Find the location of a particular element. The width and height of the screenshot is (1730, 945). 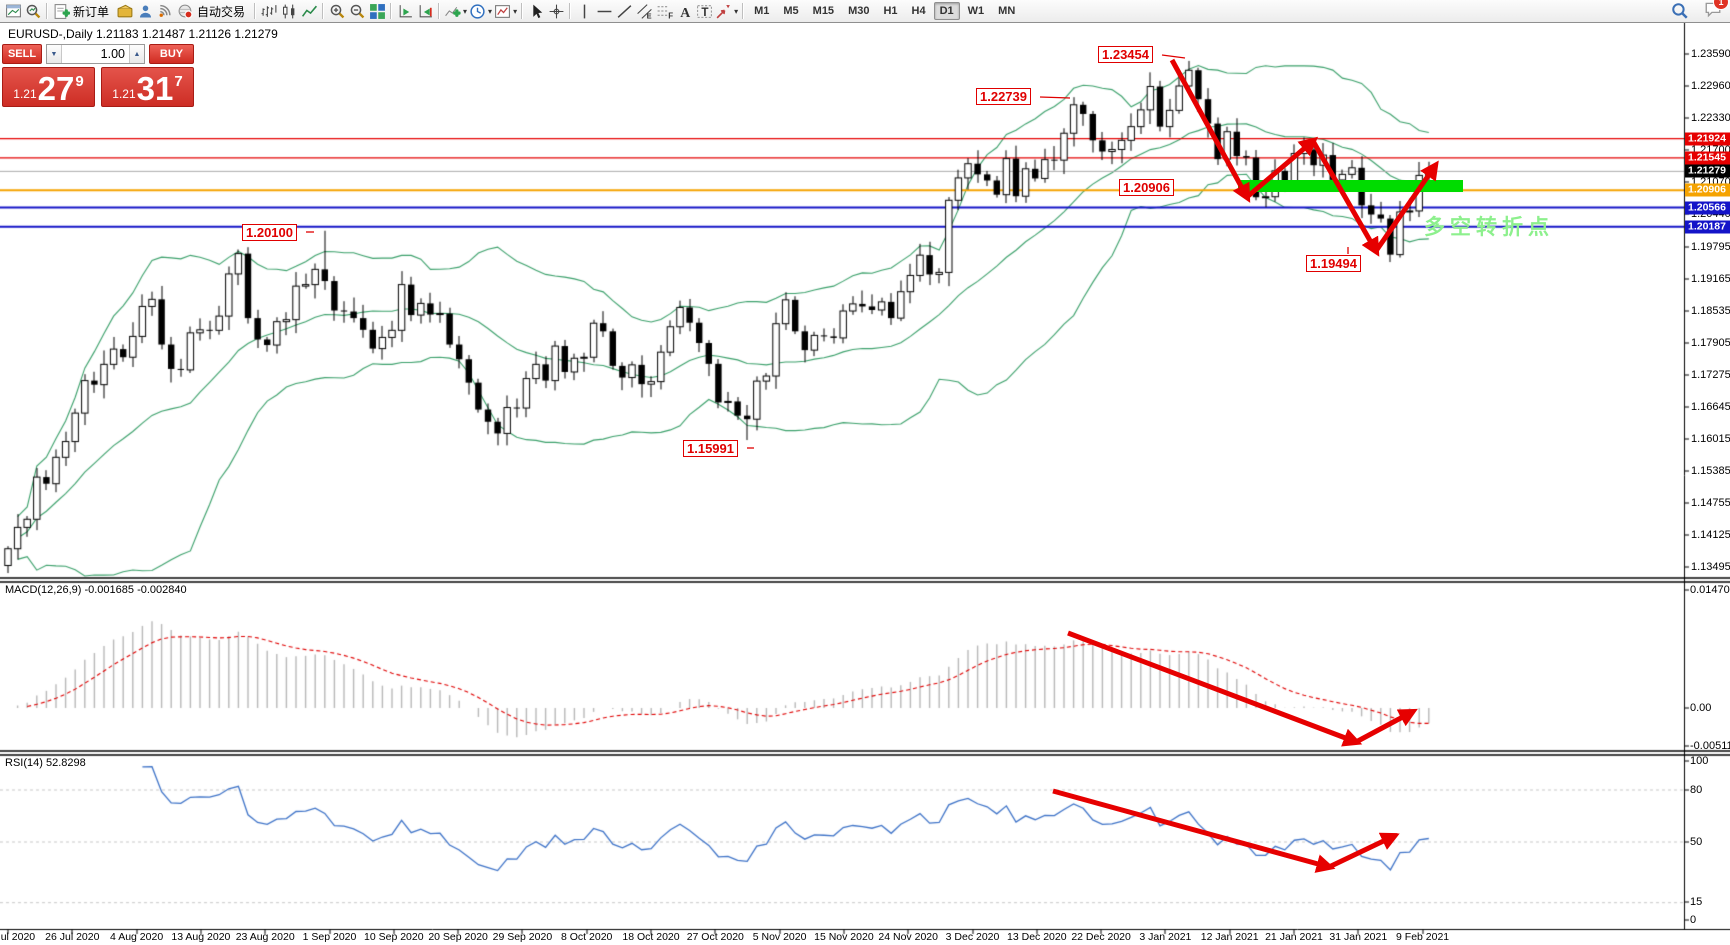

price-callout: 1.19494 is located at coordinates (1333, 263).